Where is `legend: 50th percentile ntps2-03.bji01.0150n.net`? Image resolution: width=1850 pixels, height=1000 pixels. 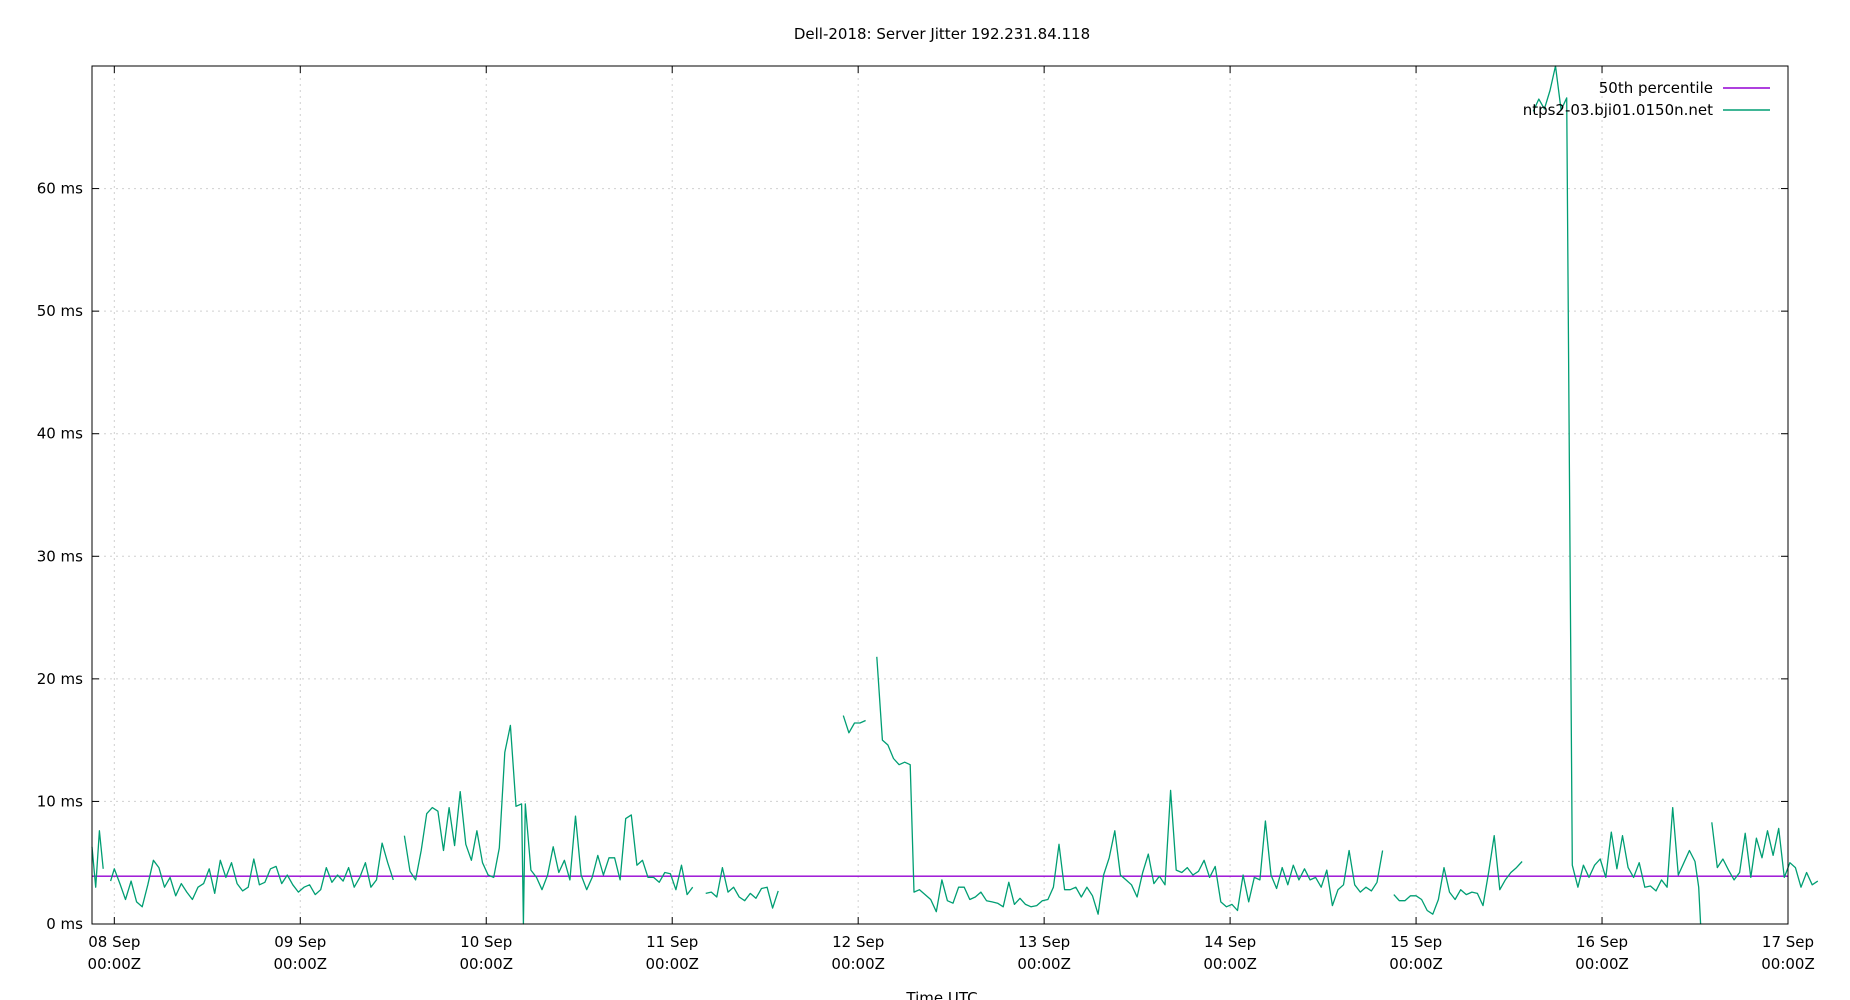
legend: 50th percentile ntps2-03.bji01.0150n.net is located at coordinates (1646, 99).